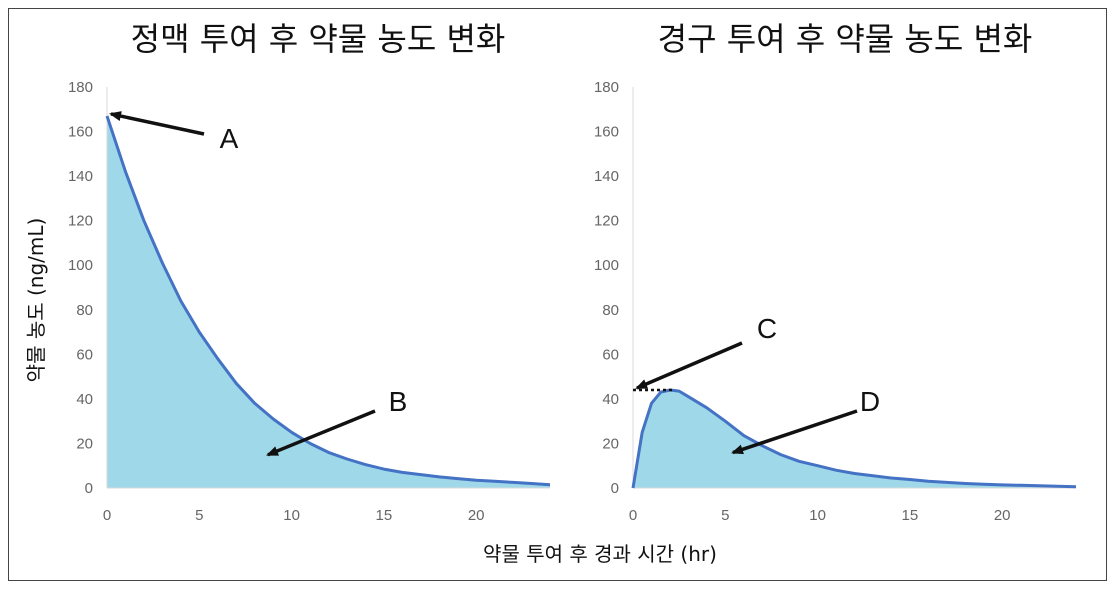 The width and height of the screenshot is (1115, 589). What do you see at coordinates (725, 515) in the screenshot?
I see `oral-x-tick-label: 5` at bounding box center [725, 515].